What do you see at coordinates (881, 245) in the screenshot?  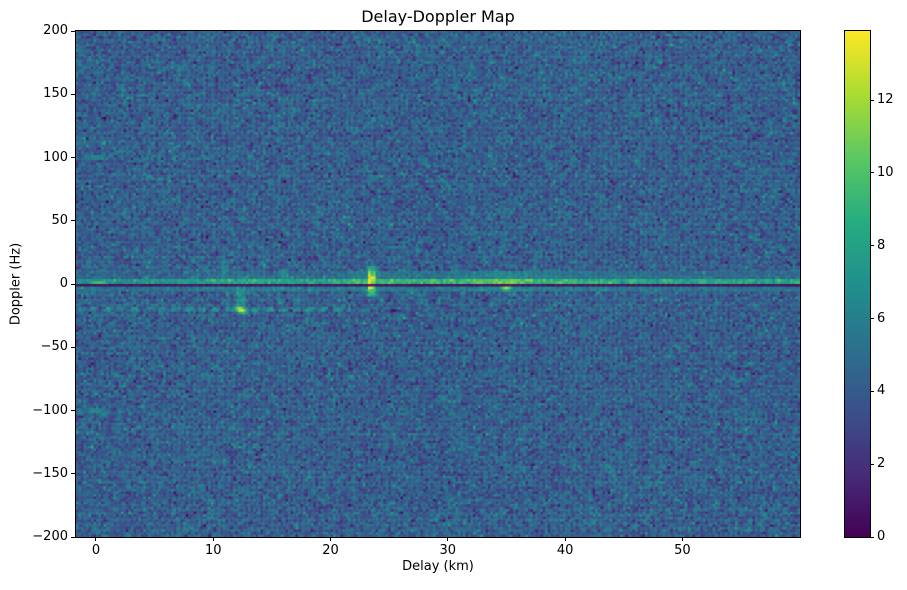 I see `colorbar-tick-label: 8` at bounding box center [881, 245].